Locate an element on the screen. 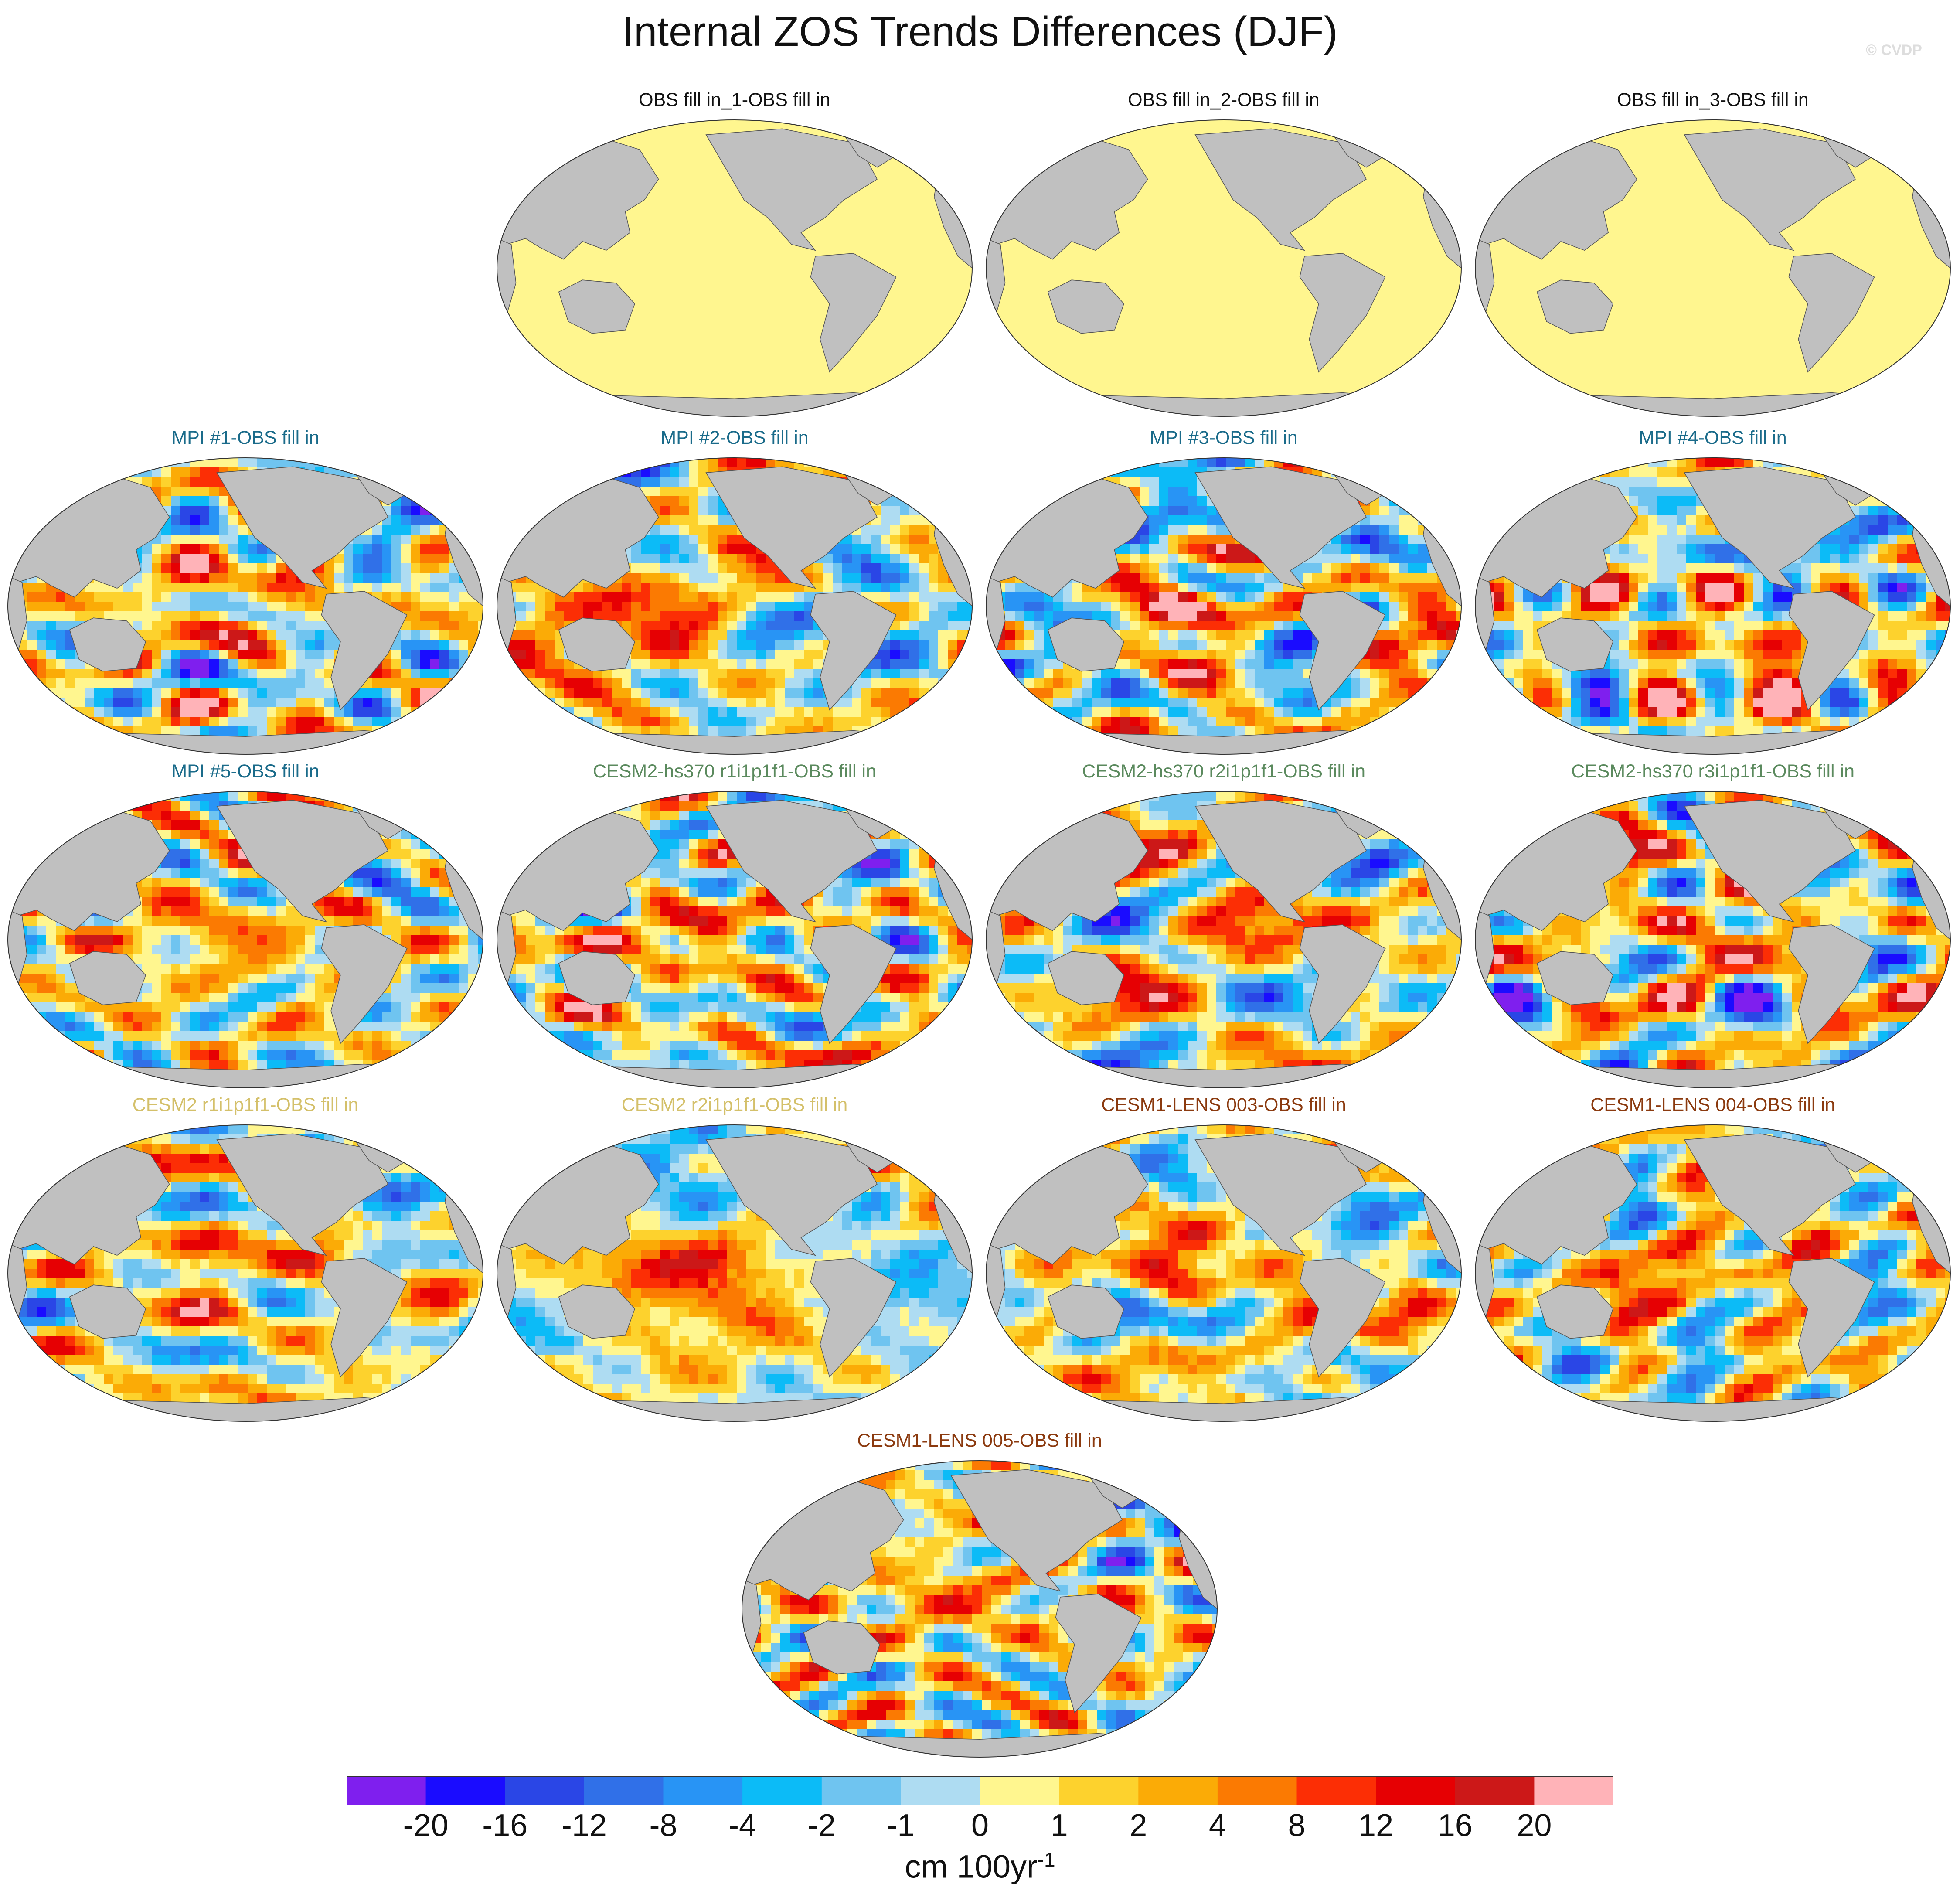  map-panel: CESM2-hs370 r3i1p1f1-OBS fill in is located at coordinates (1713, 926).